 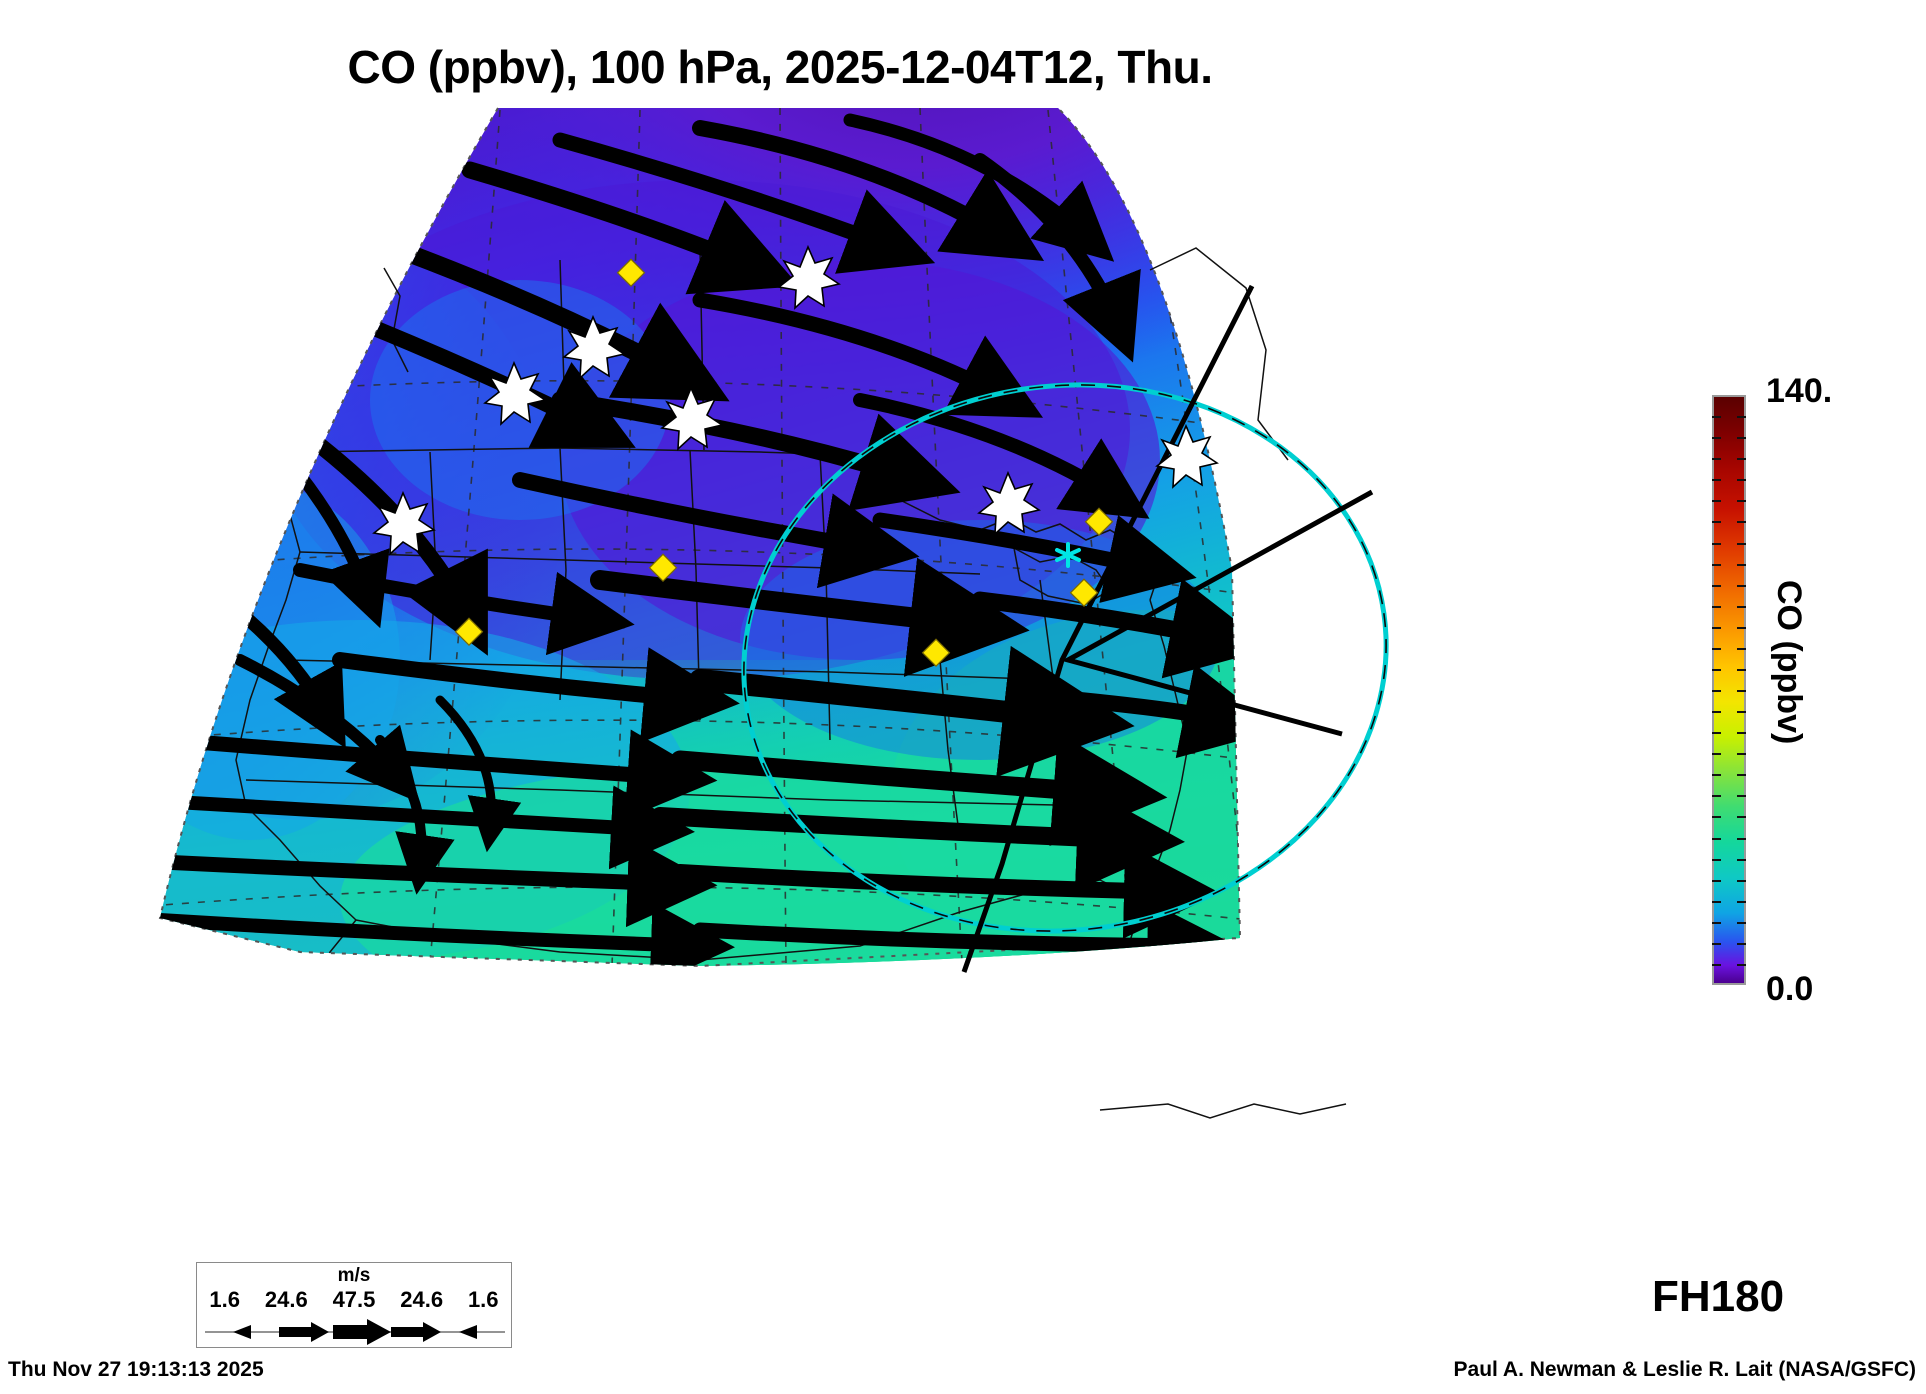 What do you see at coordinates (1789, 662) in the screenshot?
I see `colorbar-axis-label: CO (ppbv)` at bounding box center [1789, 662].